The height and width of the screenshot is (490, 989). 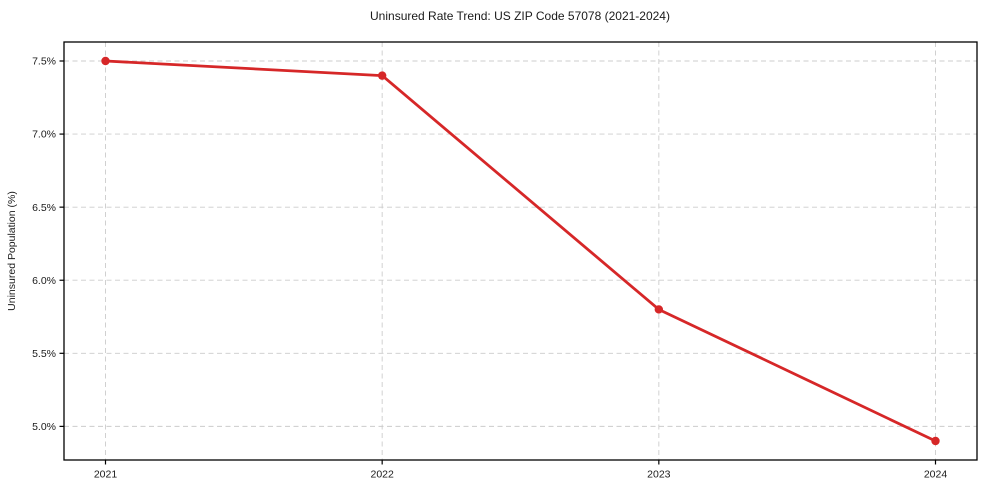 I want to click on x-tick-label: 2023, so click(x=659, y=475).